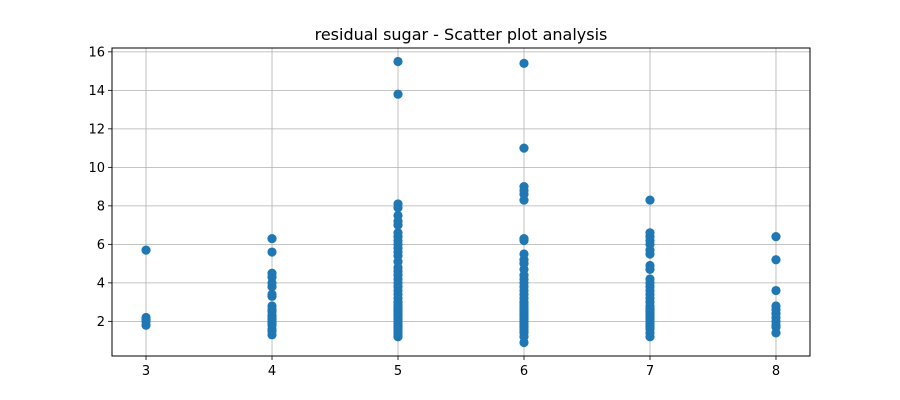  I want to click on y-tick-label: 6, so click(101, 245).